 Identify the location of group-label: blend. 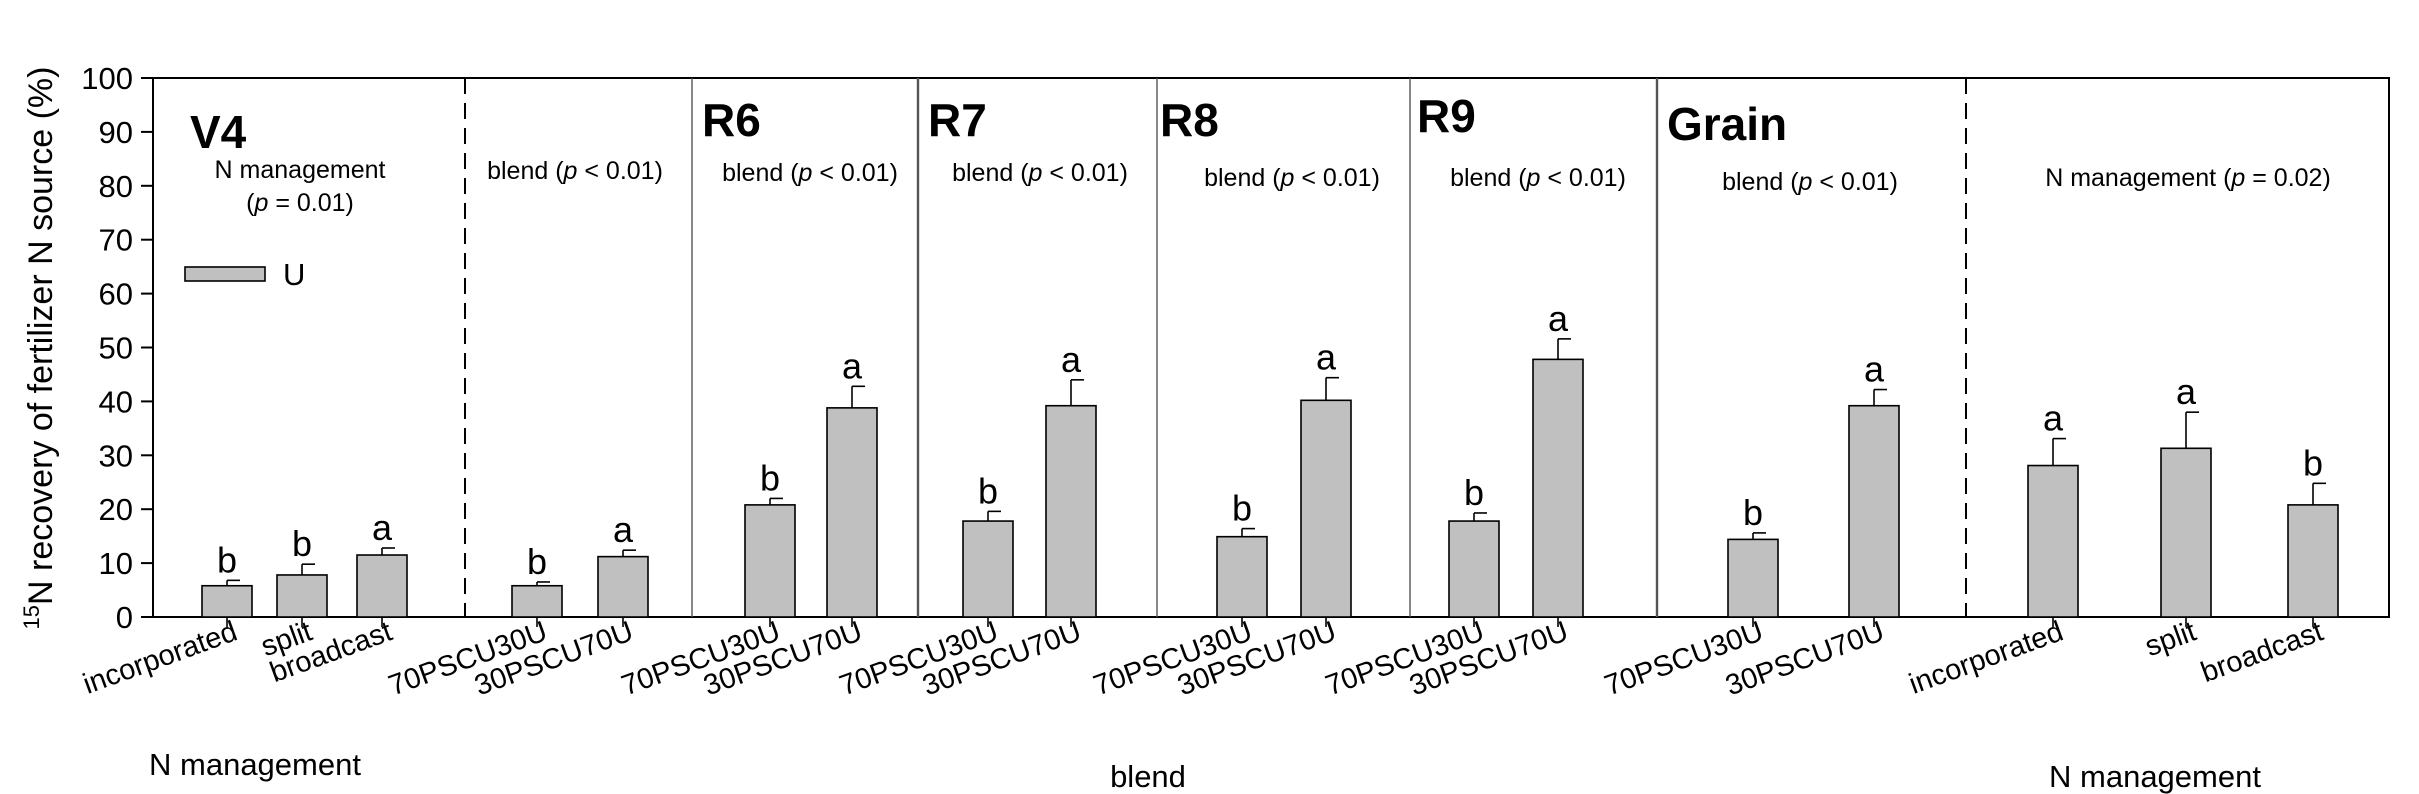
(1148, 776).